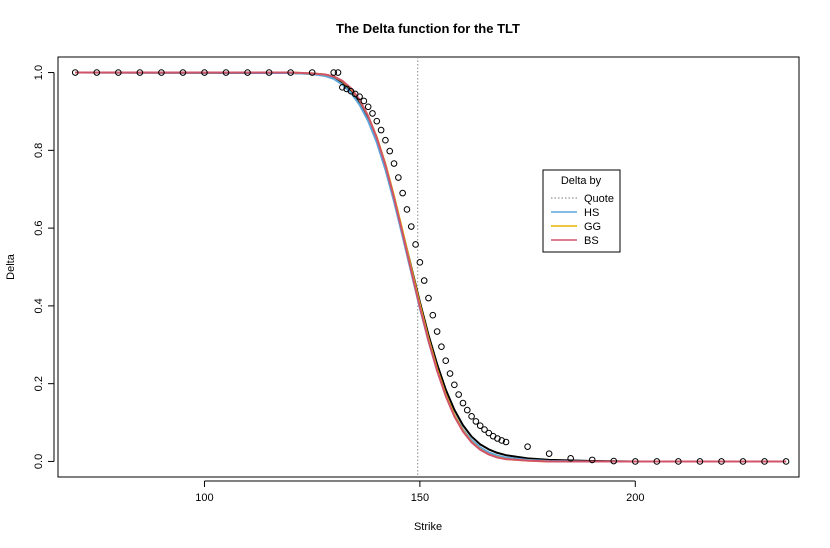 This screenshot has height=548, width=830. Describe the element at coordinates (39, 305) in the screenshot. I see `y-tick-label: 0.4` at that location.